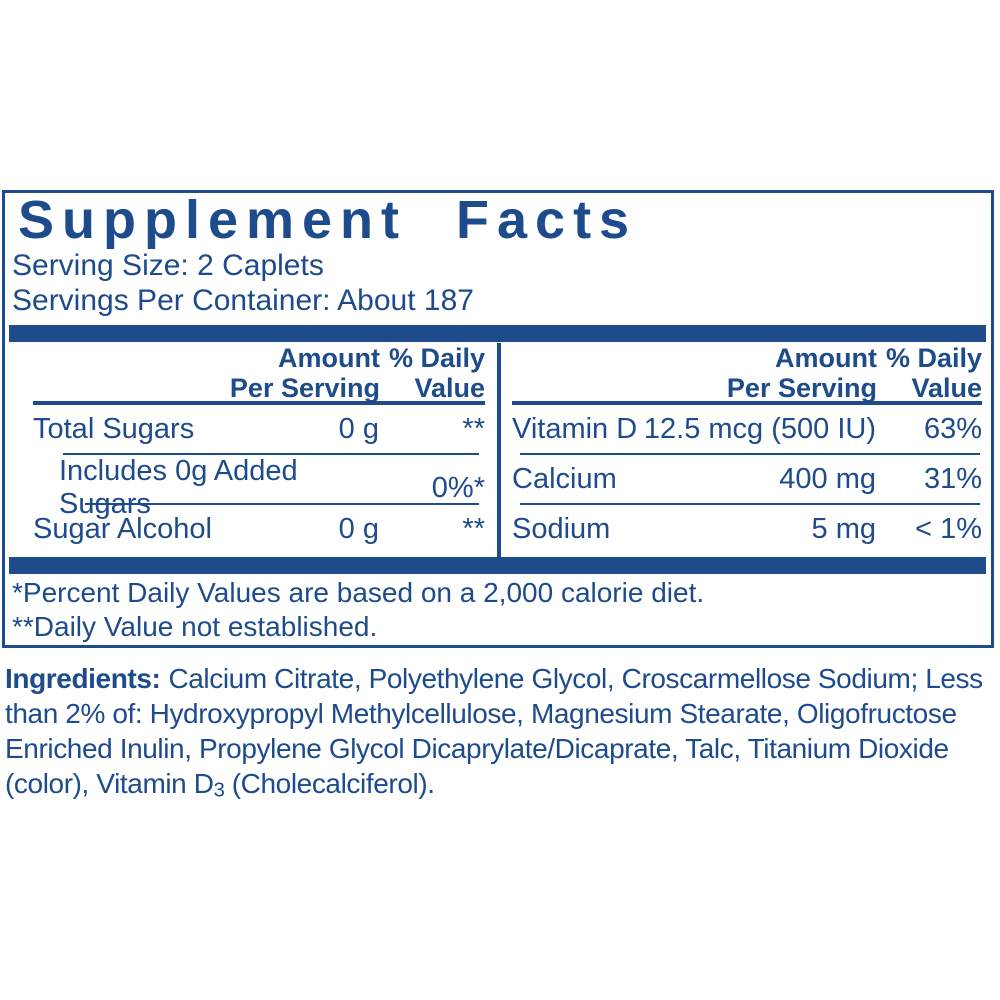  Describe the element at coordinates (561, 528) in the screenshot. I see `nutrient-name: Sodium` at that location.